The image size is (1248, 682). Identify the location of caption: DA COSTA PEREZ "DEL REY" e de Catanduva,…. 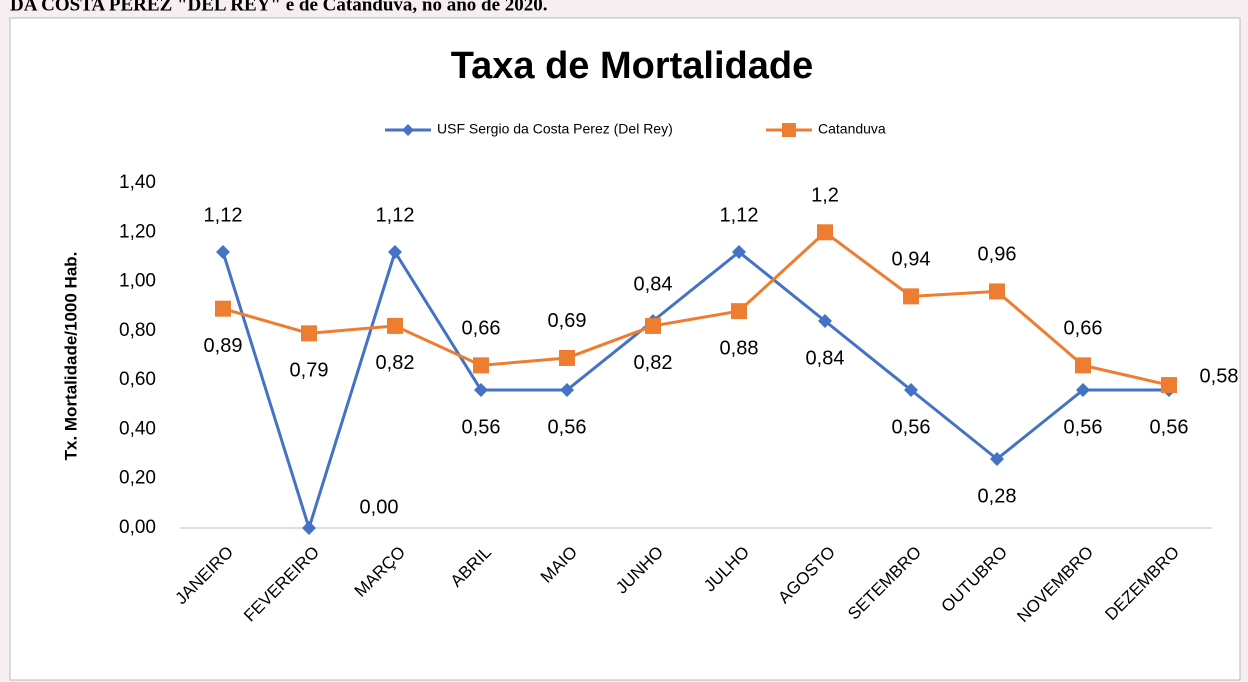
(279, 7).